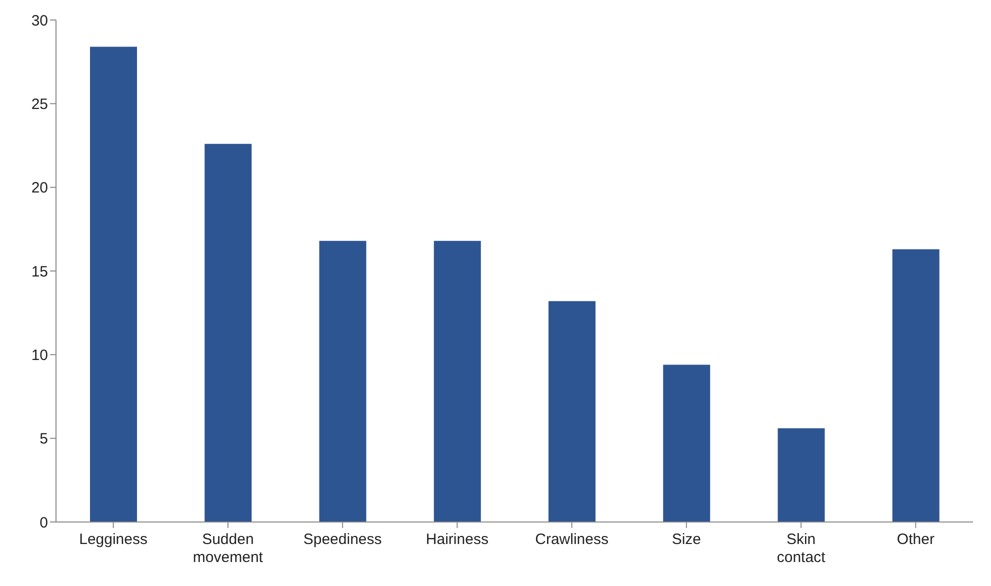 Image resolution: width=991 pixels, height=586 pixels. Describe the element at coordinates (571, 539) in the screenshot. I see `x-tick-label: Crawliness` at that location.